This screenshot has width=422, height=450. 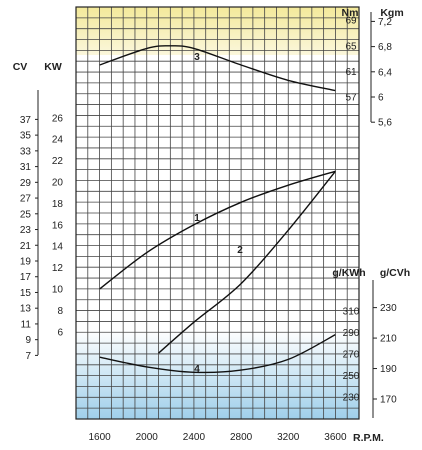 I want to click on cv-tick-label: 9, so click(x=28, y=340).